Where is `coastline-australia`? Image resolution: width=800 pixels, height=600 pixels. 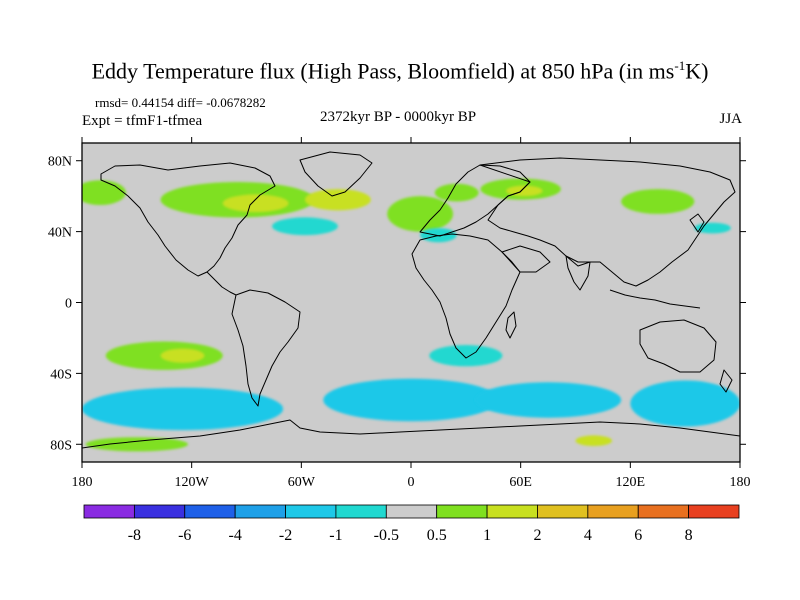 coastline-australia is located at coordinates (678, 346).